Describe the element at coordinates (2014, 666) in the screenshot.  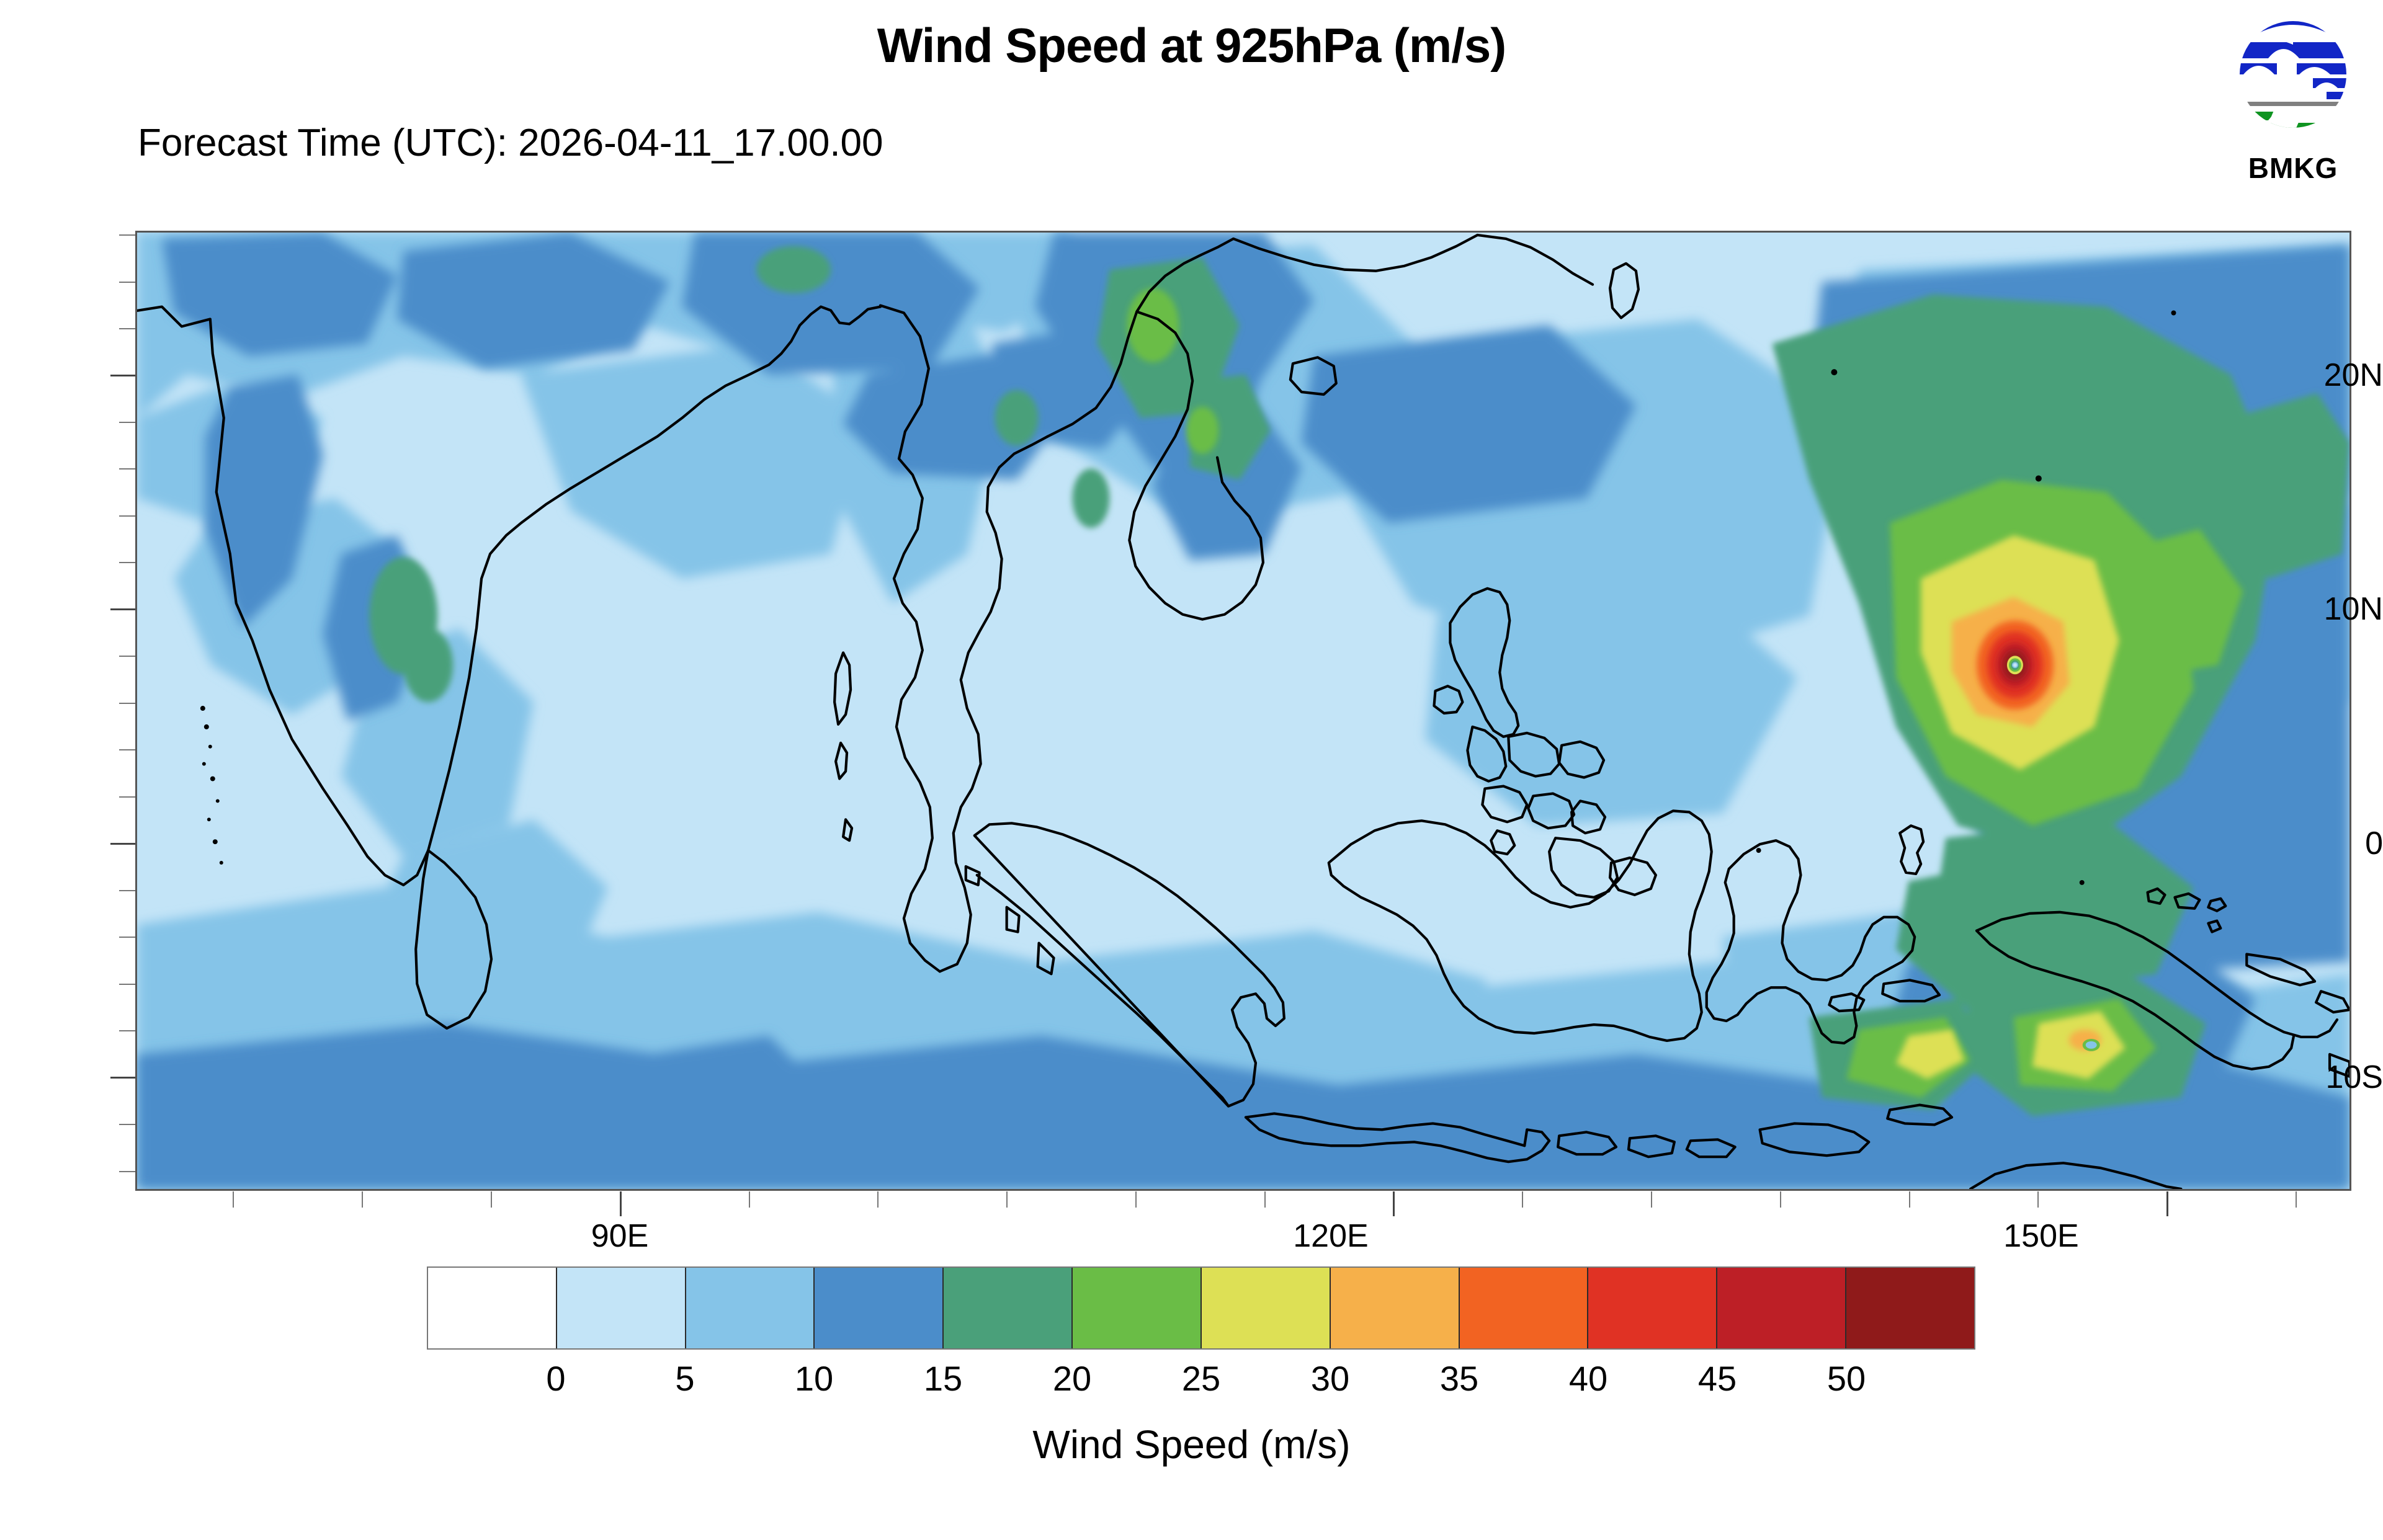
I see `cyclone-eye` at that location.